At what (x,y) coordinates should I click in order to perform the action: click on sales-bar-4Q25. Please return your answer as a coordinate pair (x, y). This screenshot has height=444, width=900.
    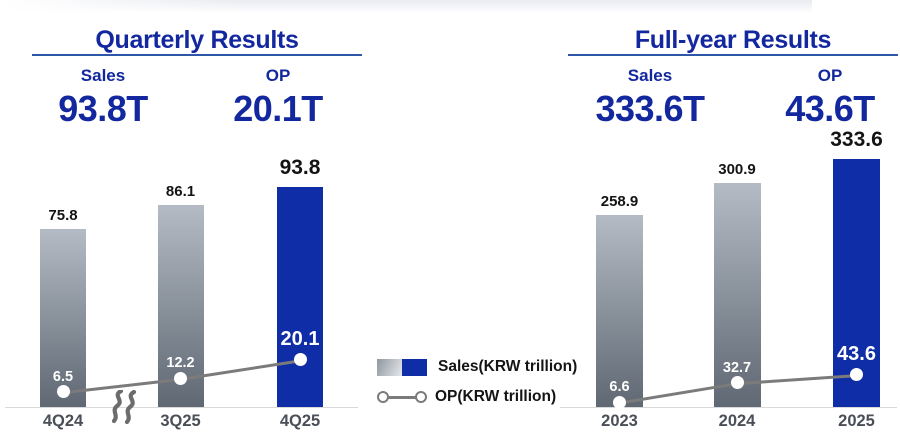
    Looking at the image, I should click on (300, 297).